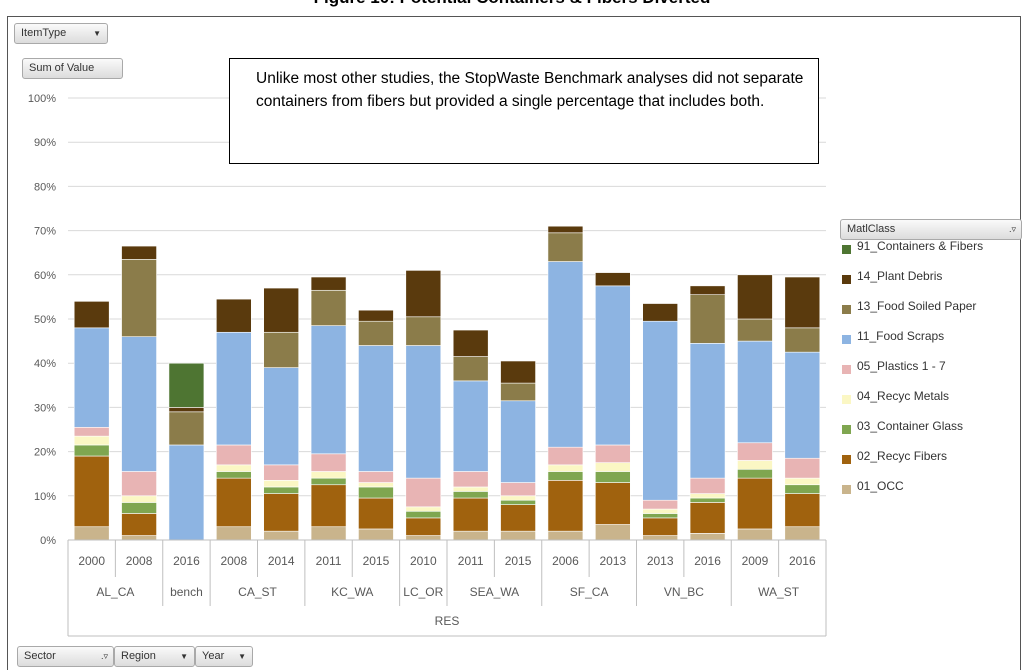 The width and height of the screenshot is (1024, 670). Describe the element at coordinates (257, 592) in the screenshot. I see `x-tick-label-region: CA_ST` at that location.